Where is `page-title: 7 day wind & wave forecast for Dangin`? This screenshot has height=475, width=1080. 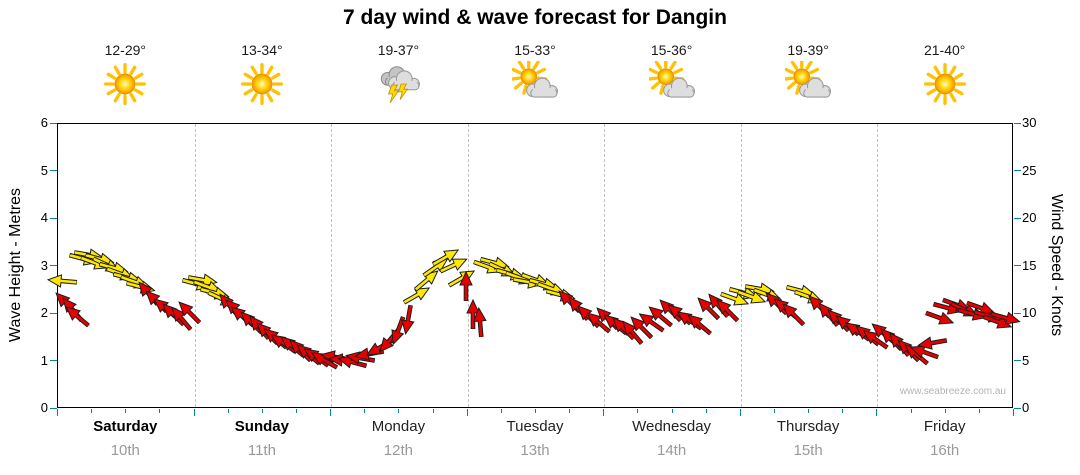
page-title: 7 day wind & wave forecast for Dangin is located at coordinates (535, 17).